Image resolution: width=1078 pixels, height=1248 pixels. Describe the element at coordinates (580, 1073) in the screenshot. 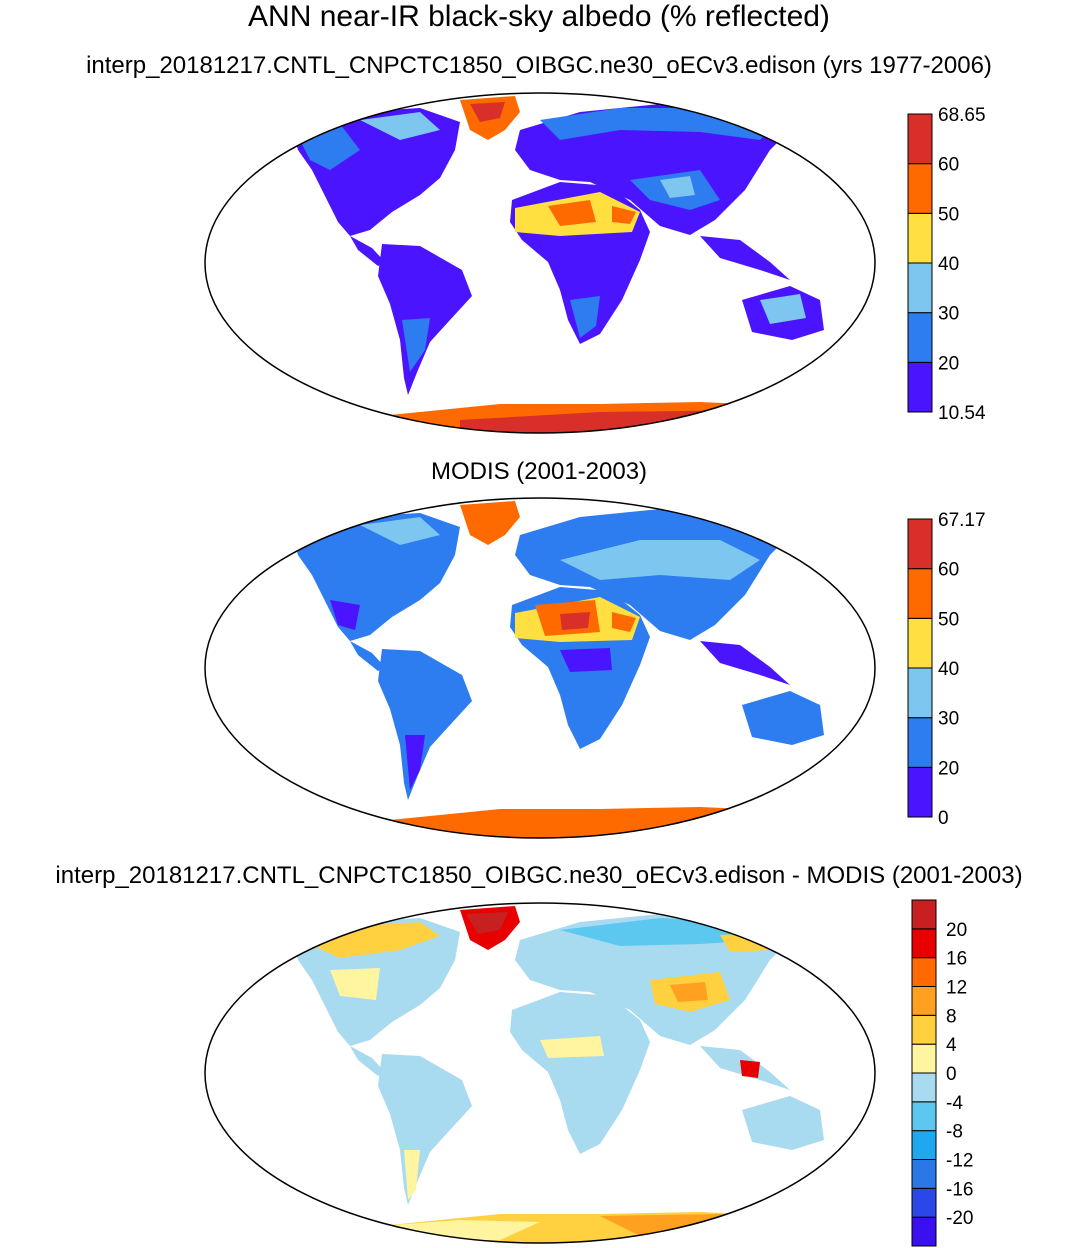

I see `africa-region` at that location.